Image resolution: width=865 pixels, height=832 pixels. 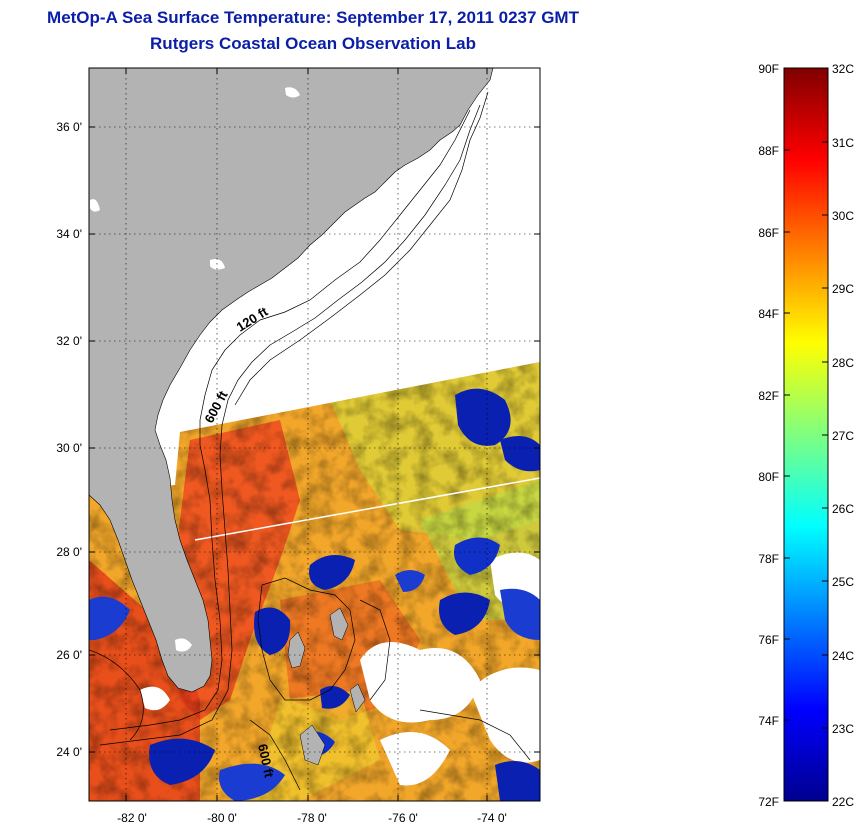 What do you see at coordinates (768, 314) in the screenshot?
I see `colorbar-f-label: 84F` at bounding box center [768, 314].